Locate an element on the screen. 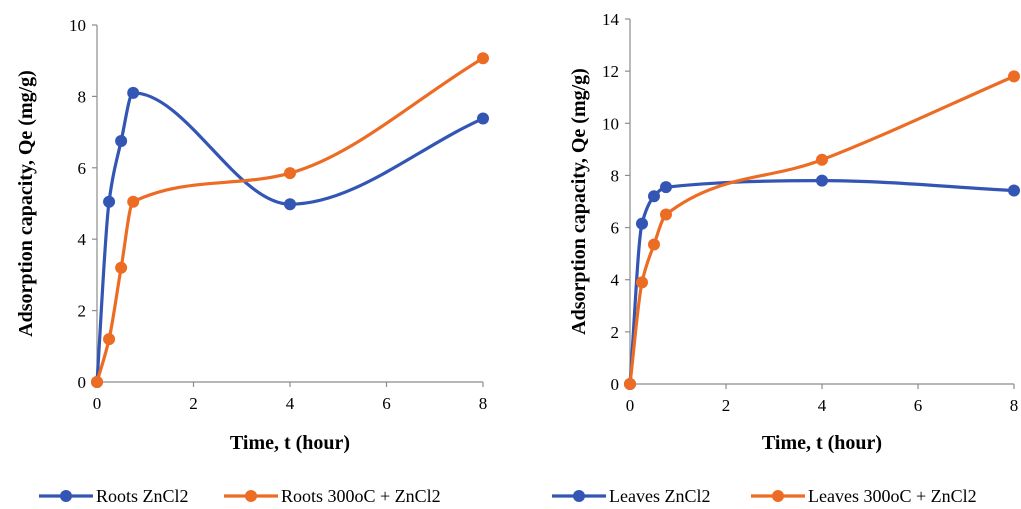  legend: Roots ZnCl2 Roots 300oC + ZnCl2 is located at coordinates (240, 496).